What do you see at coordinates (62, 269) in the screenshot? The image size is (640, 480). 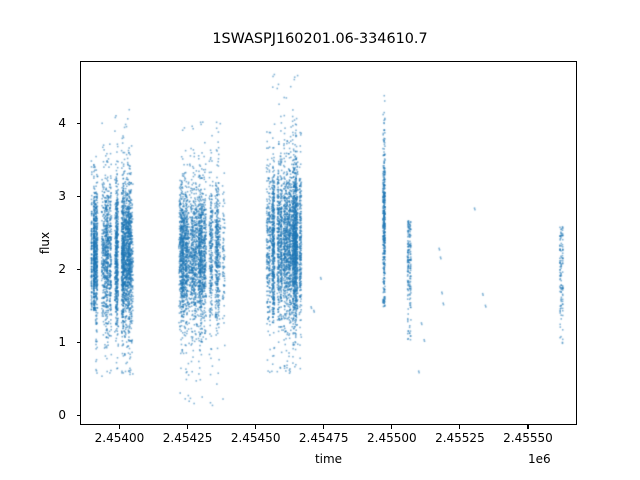 I see `y-tick-label: 2` at bounding box center [62, 269].